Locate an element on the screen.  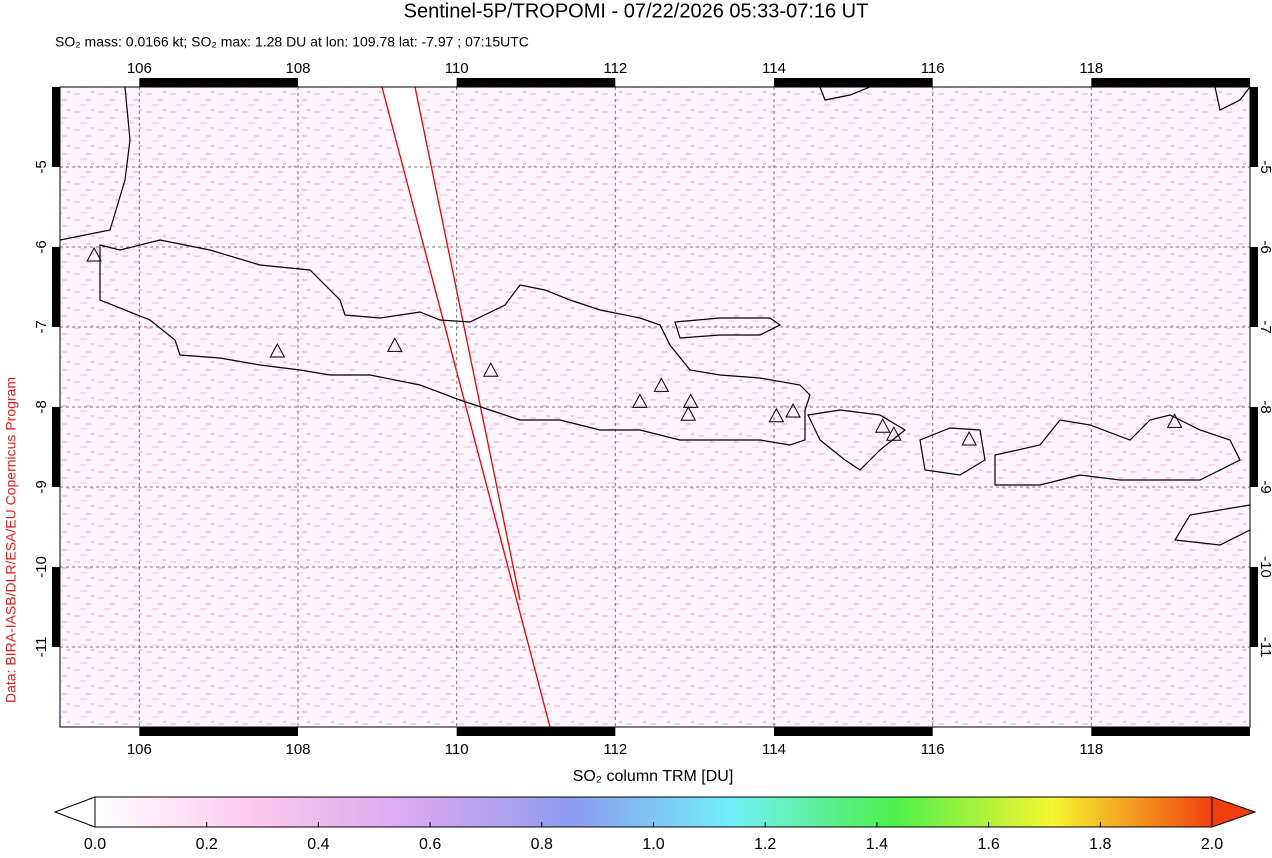
colorbar-tick-label: 1.4 is located at coordinates (877, 844).